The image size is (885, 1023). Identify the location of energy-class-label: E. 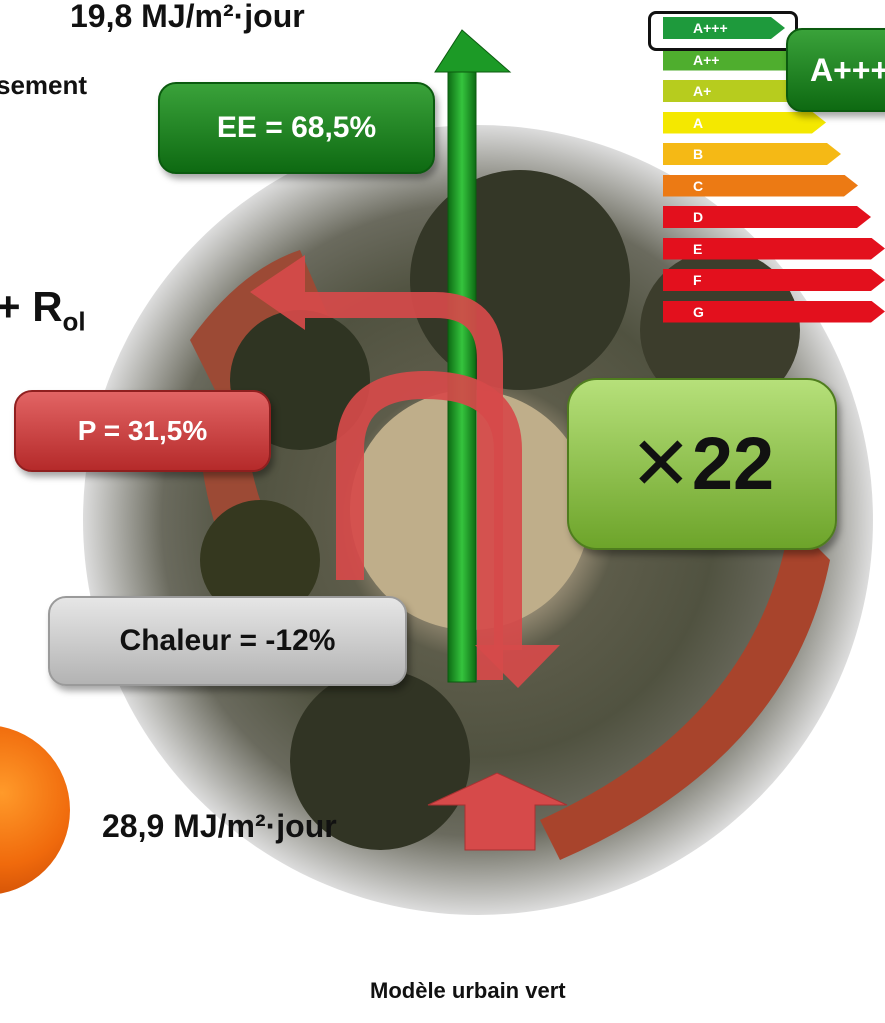
(698, 248).